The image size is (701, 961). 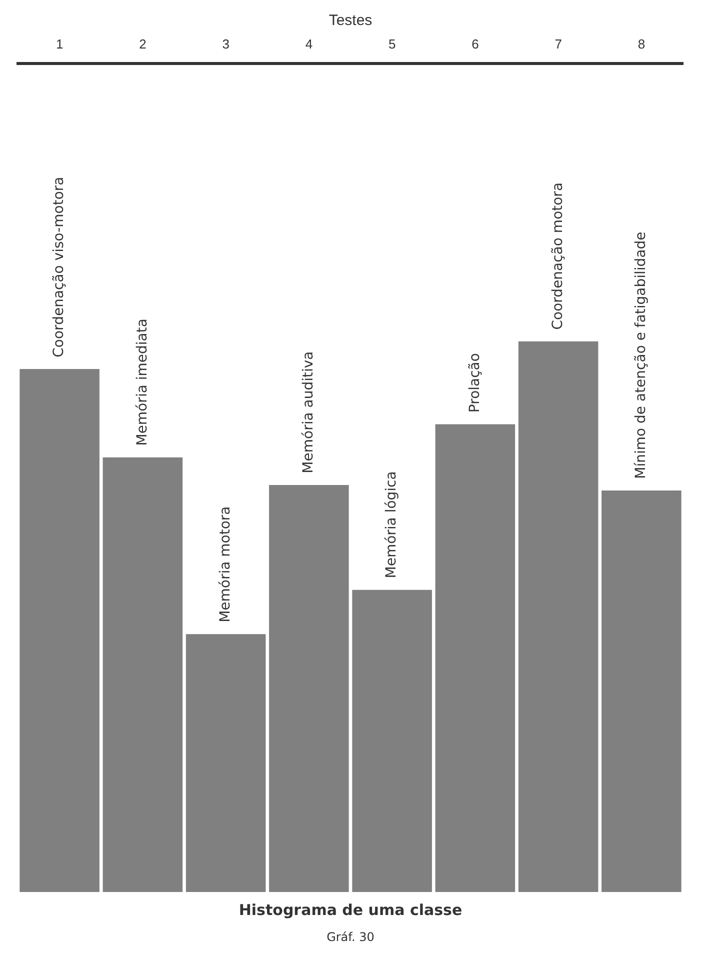 What do you see at coordinates (474, 383) in the screenshot?
I see `annotation: Prolação` at bounding box center [474, 383].